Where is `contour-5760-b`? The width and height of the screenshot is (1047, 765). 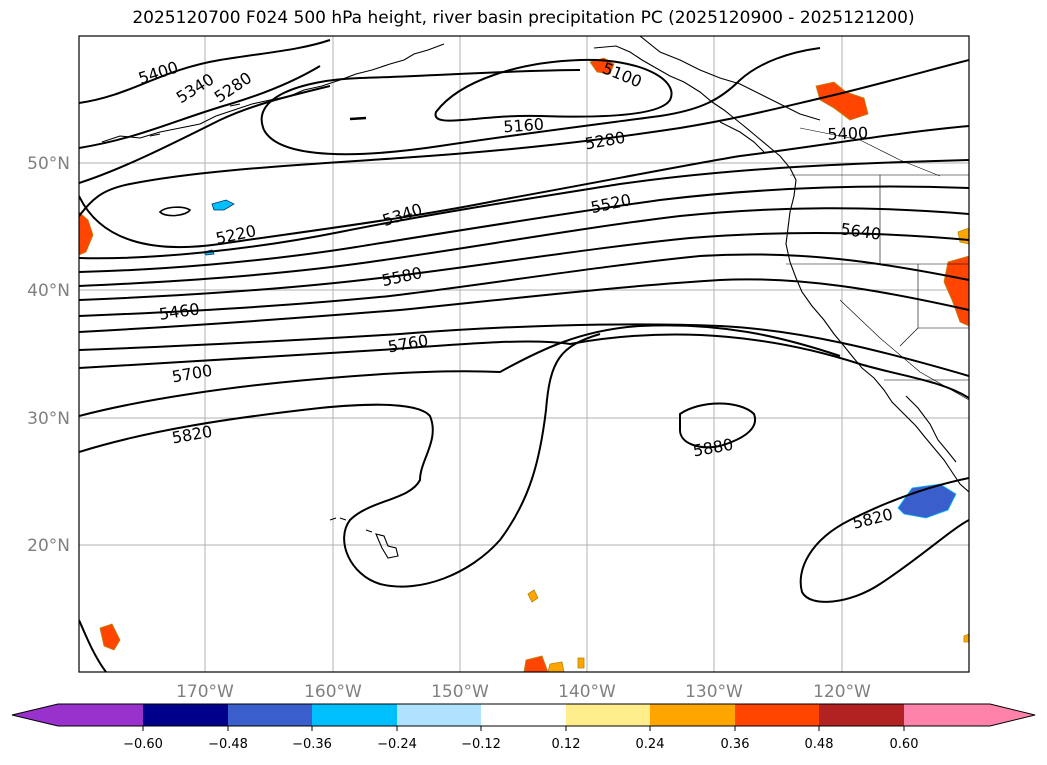
contour-5760-b is located at coordinates (524, 366).